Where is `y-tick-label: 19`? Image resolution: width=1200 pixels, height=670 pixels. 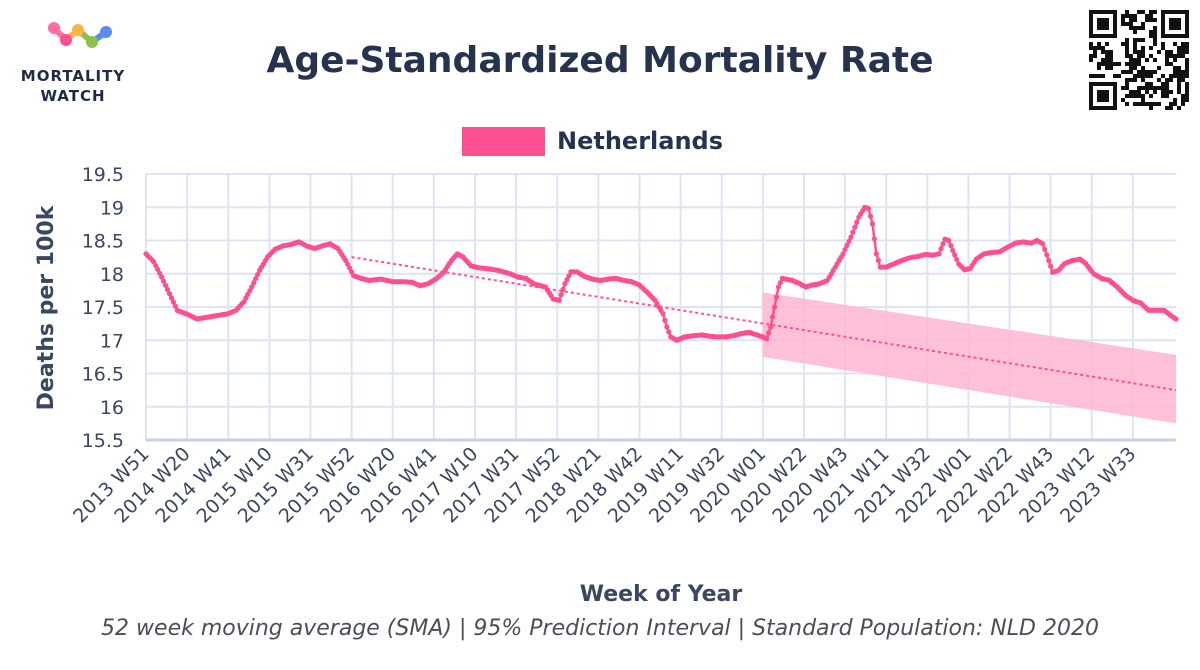 y-tick-label: 19 is located at coordinates (112, 208).